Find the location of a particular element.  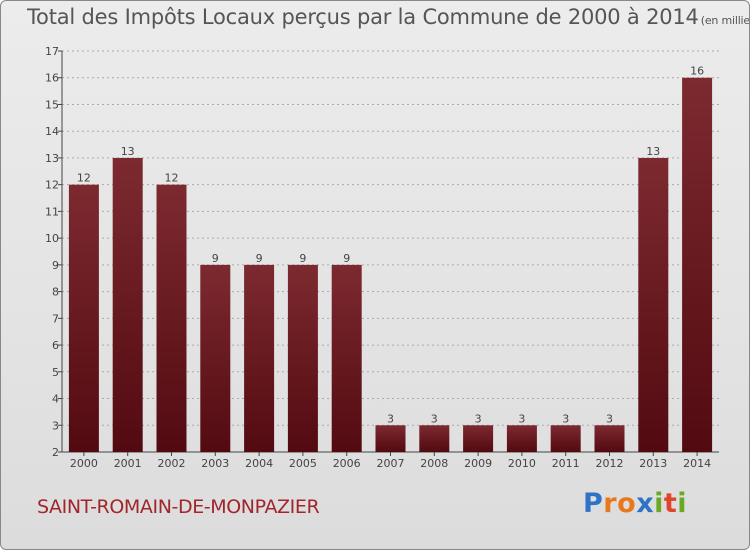

bar-2013 is located at coordinates (653, 304).